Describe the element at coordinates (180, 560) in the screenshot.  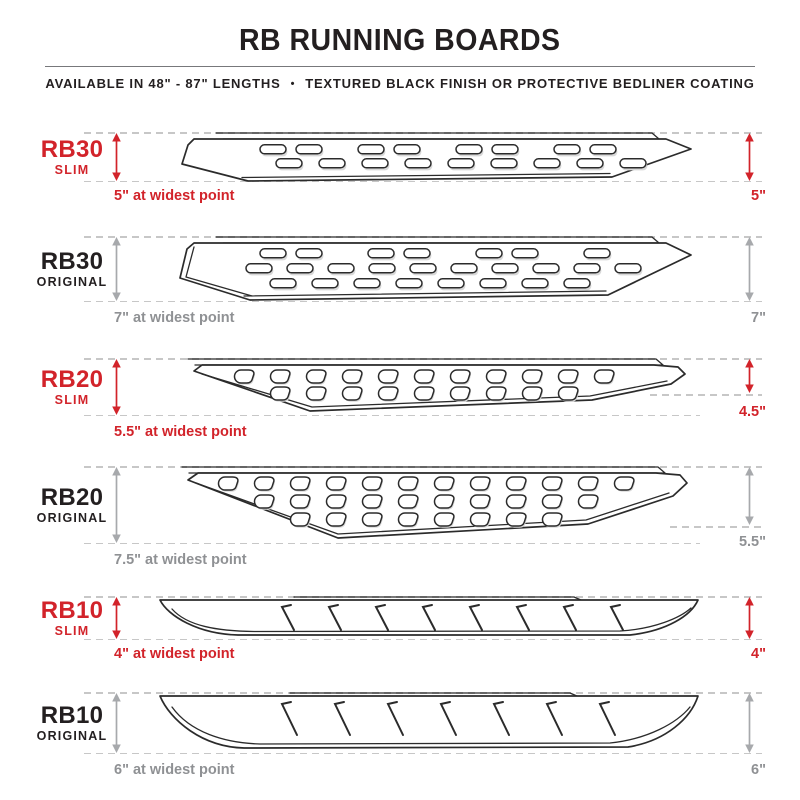
I see `widest-point-caption: 7.5" at widest point` at that location.